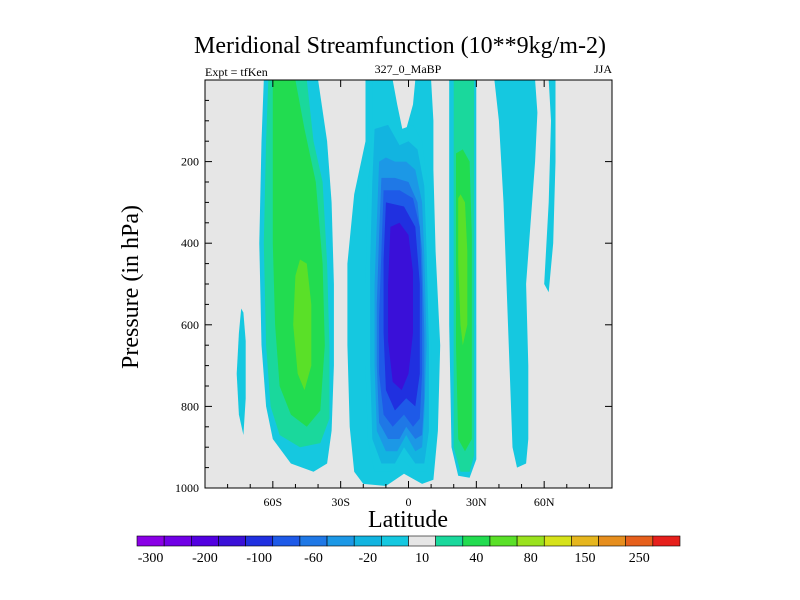 The width and height of the screenshot is (800, 600). What do you see at coordinates (394, 558) in the screenshot?
I see `colorbar-labels: -300 -200 -100 -60 -20 10 40 80 150 250` at bounding box center [394, 558].